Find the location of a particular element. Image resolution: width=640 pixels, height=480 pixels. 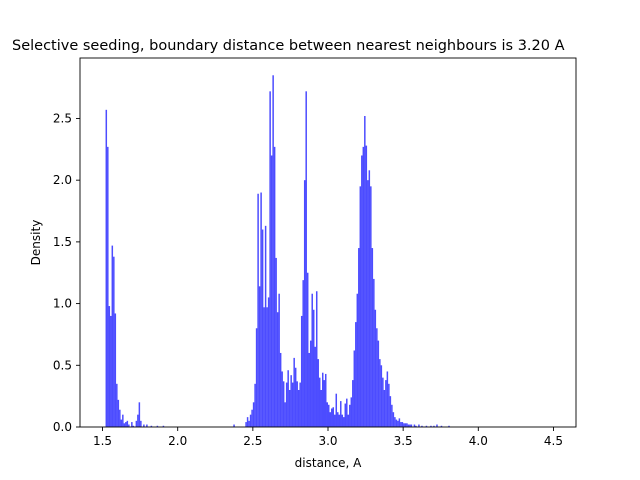

x-axis: 1.5 2.0 2.5 3.0 3.5 4.0 4.5 is located at coordinates (328, 437).